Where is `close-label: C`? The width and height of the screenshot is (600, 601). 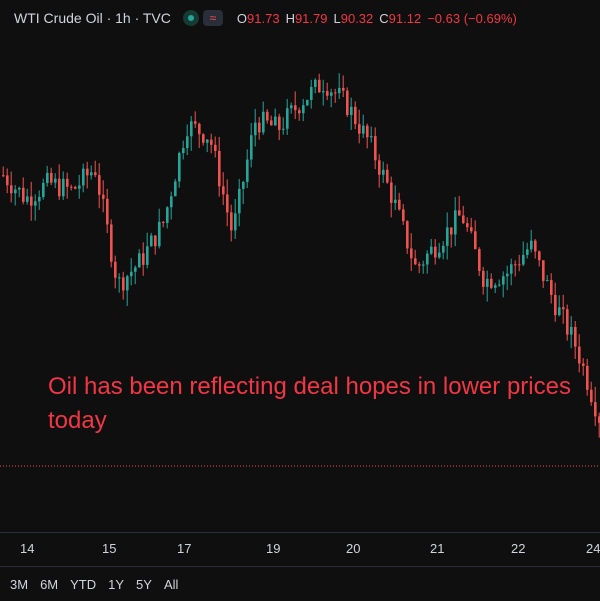 close-label: C is located at coordinates (384, 18).